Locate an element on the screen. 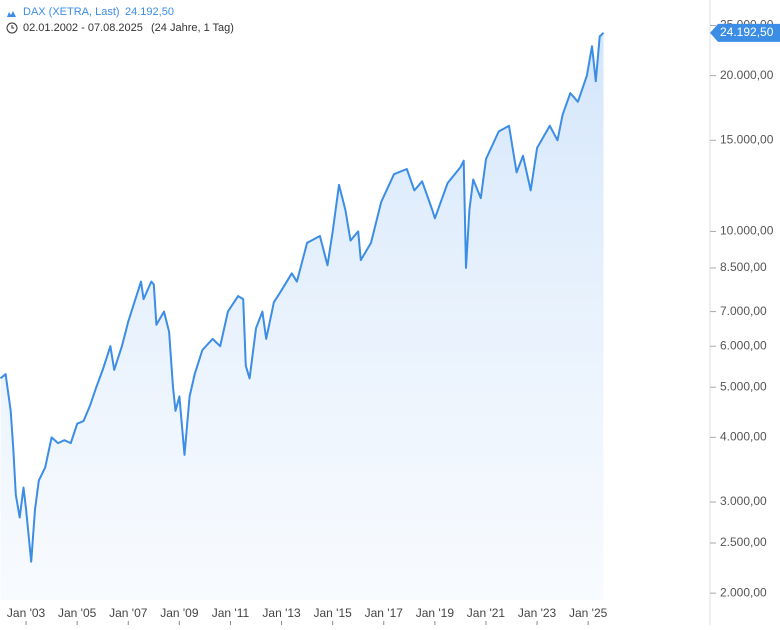  x-tick-label: Jan '05 is located at coordinates (77, 613).